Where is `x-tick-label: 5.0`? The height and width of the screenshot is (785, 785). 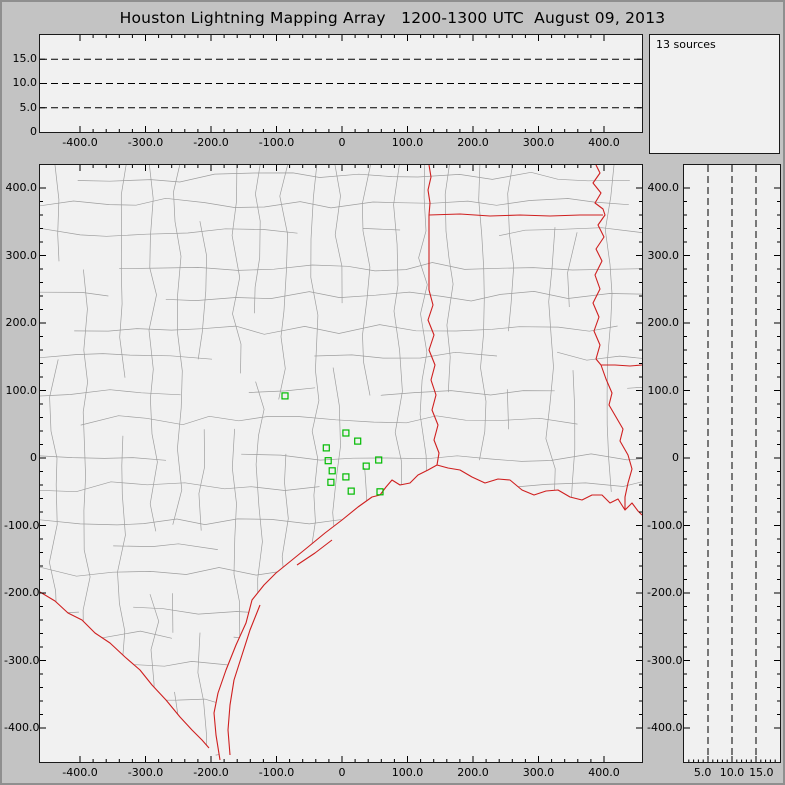
x-tick-label: 5.0 is located at coordinates (702, 772).